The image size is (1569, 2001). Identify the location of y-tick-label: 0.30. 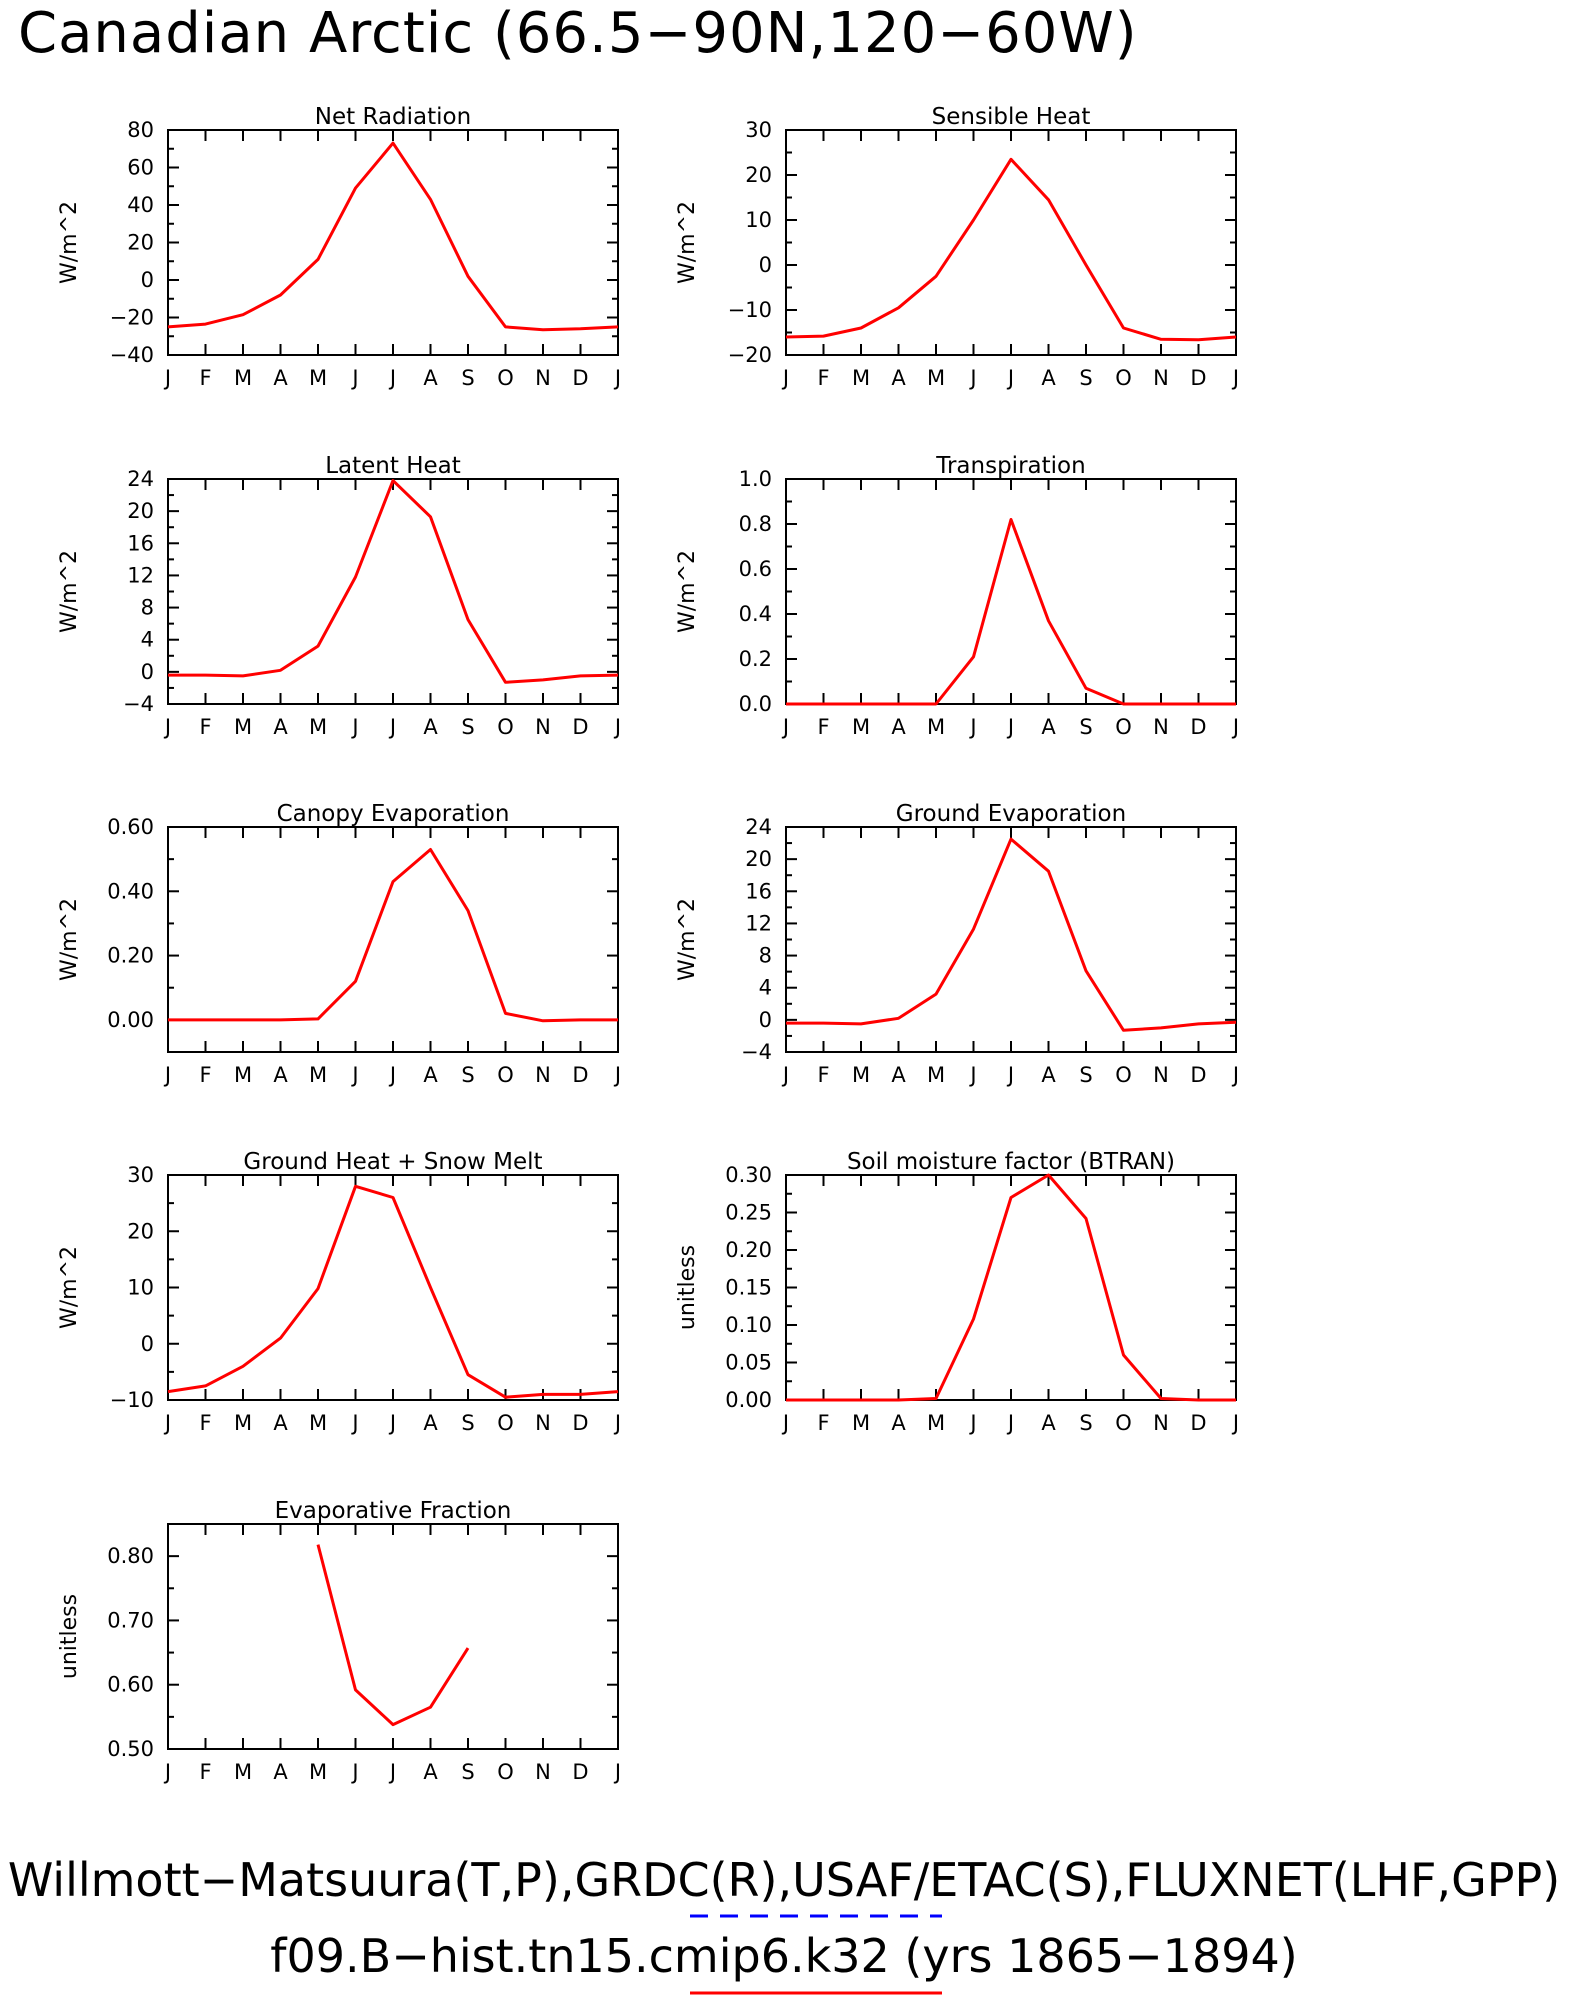
(748, 1175).